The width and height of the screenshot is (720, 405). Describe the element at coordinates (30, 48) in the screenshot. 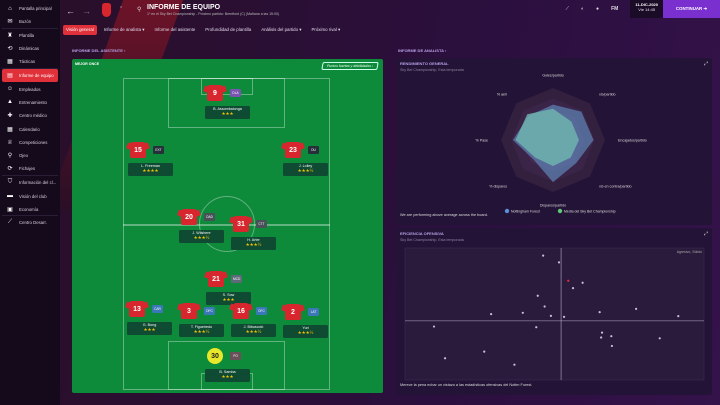

I see `sidebar-item-dynamics: ⟲ Dinámicas` at that location.